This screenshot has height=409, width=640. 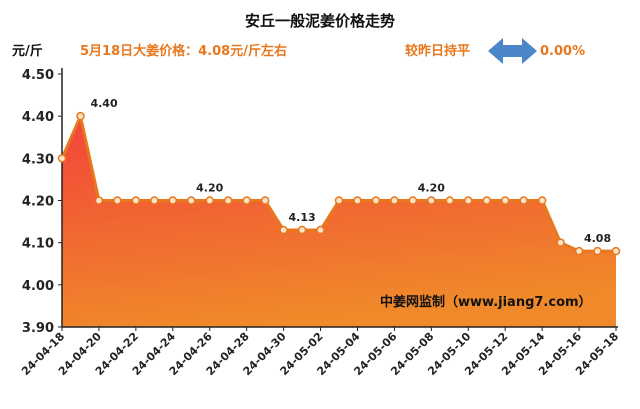 What do you see at coordinates (183, 51) in the screenshot?
I see `price-summary: 5月18日大姜价格：4.08元/斤左右` at bounding box center [183, 51].